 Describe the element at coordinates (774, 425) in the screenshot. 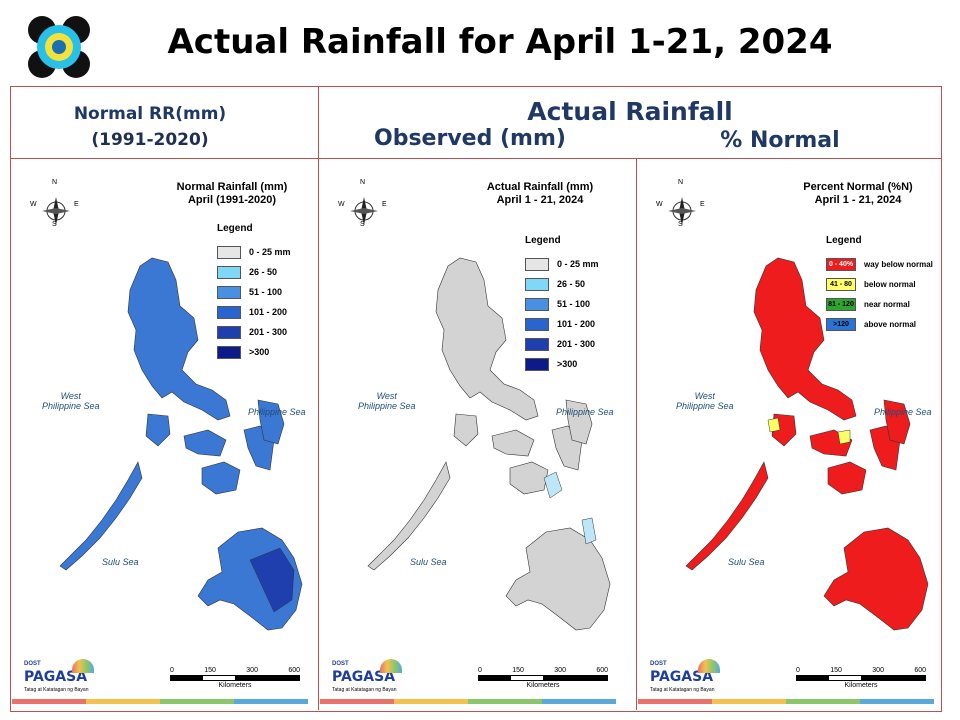

I see `below-normal-region` at that location.